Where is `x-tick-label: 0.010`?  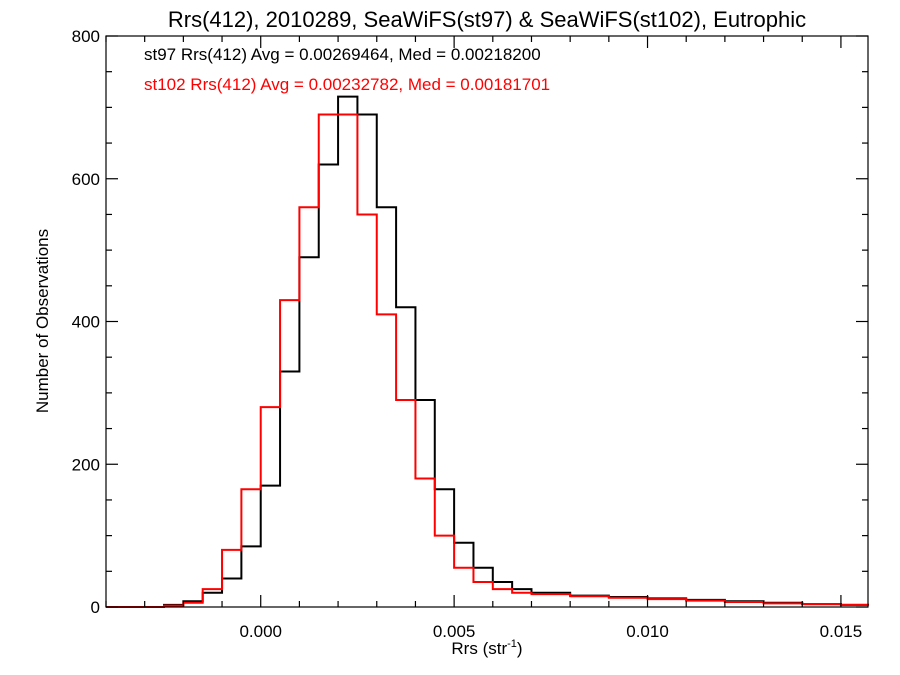
x-tick-label: 0.010 is located at coordinates (647, 631).